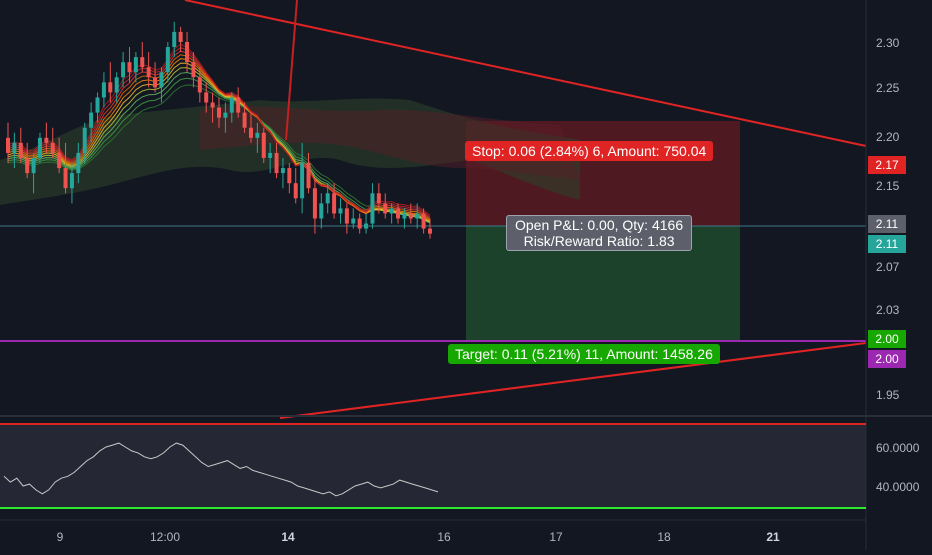 This screenshot has width=932, height=555. I want to click on stop-label: Stop: 0.06 (2.84%) 6, Amount: 750.04, so click(589, 151).